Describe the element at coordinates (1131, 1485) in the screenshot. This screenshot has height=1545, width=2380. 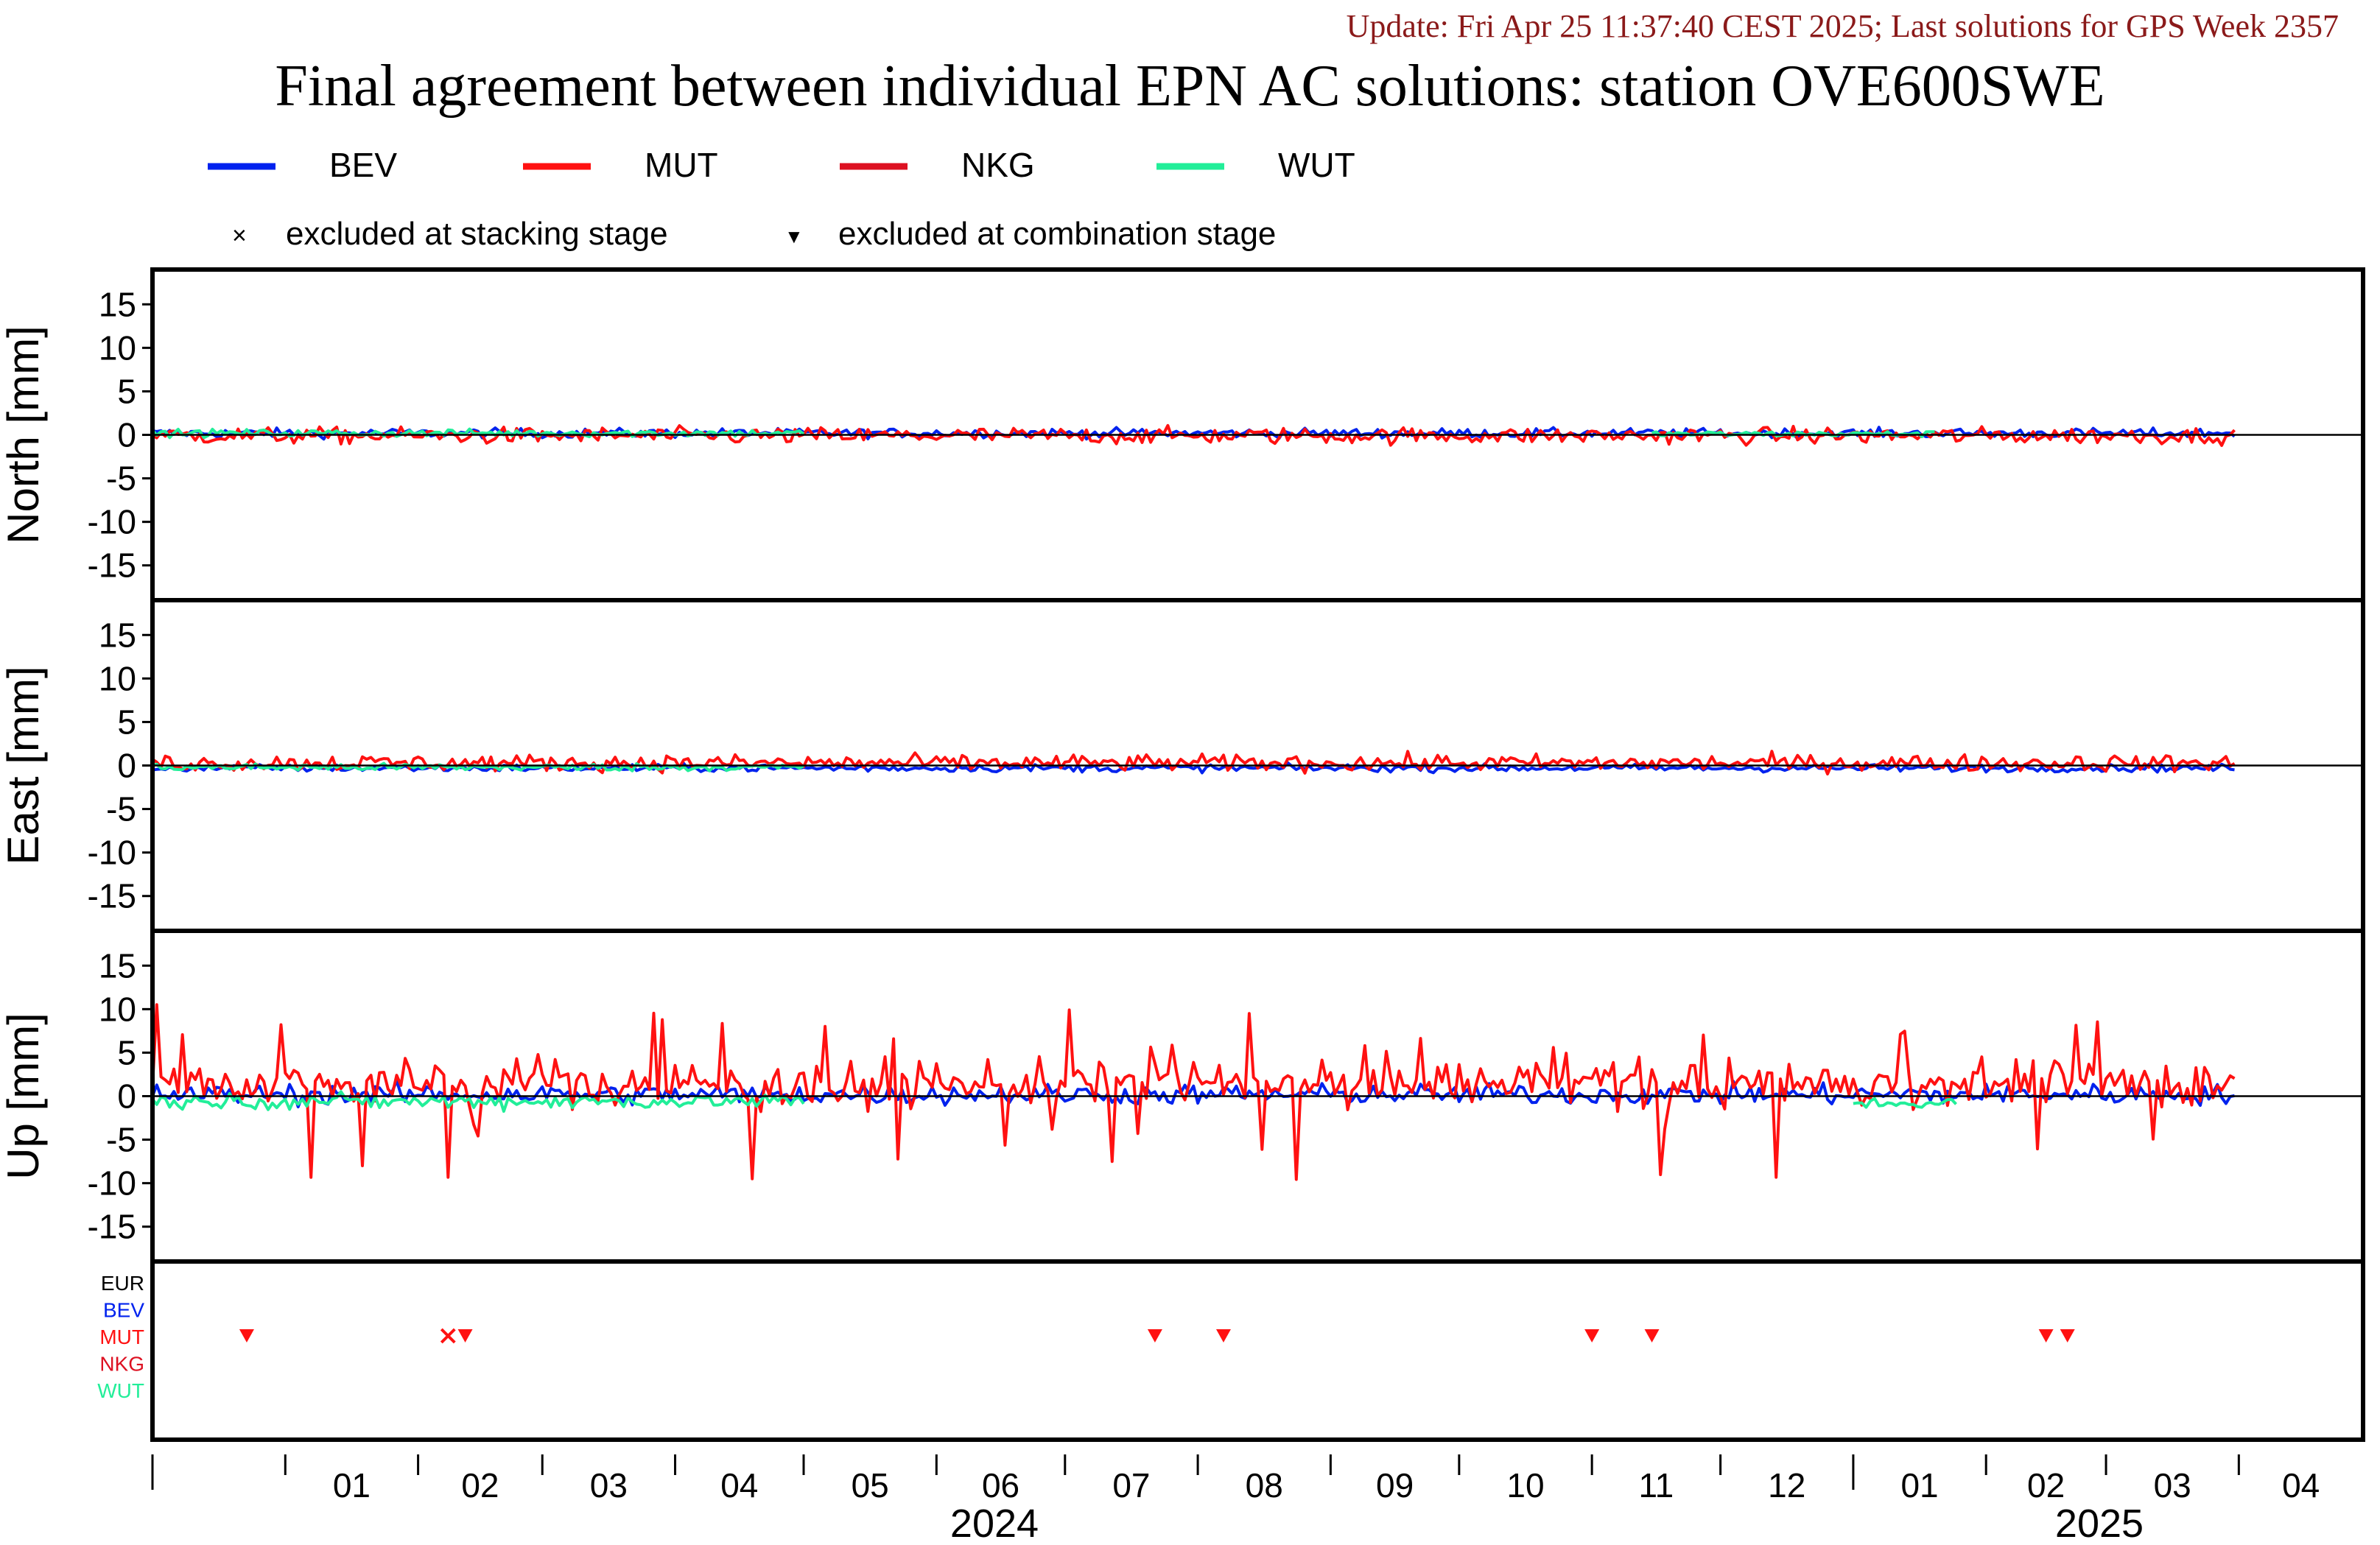
I see `x-month-label: 07` at that location.